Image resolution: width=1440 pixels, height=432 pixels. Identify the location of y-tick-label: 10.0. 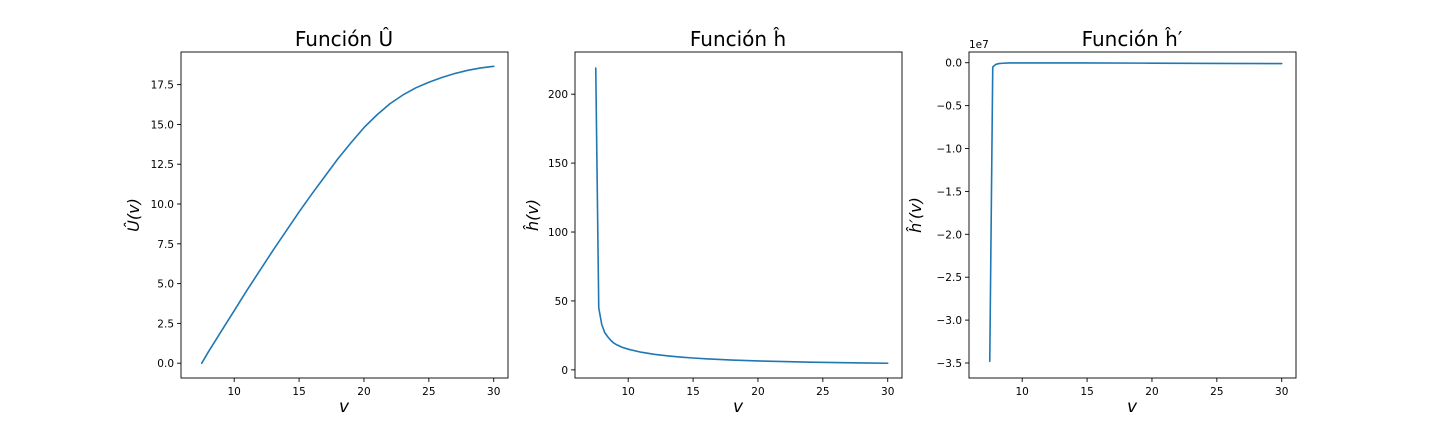
(162, 205).